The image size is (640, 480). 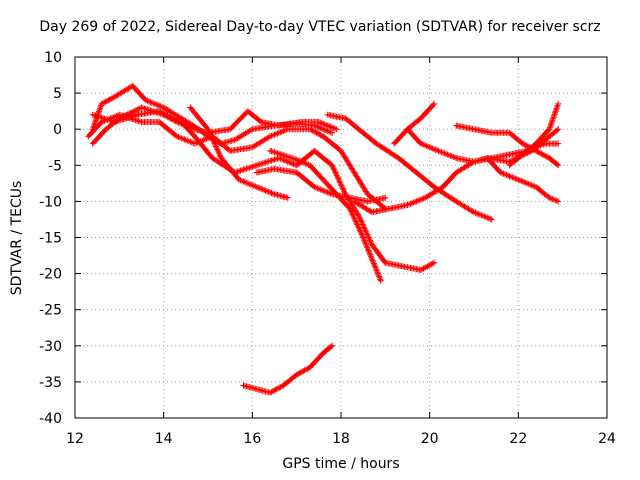 What do you see at coordinates (50, 347) in the screenshot?
I see `y-tick-label: -30` at bounding box center [50, 347].